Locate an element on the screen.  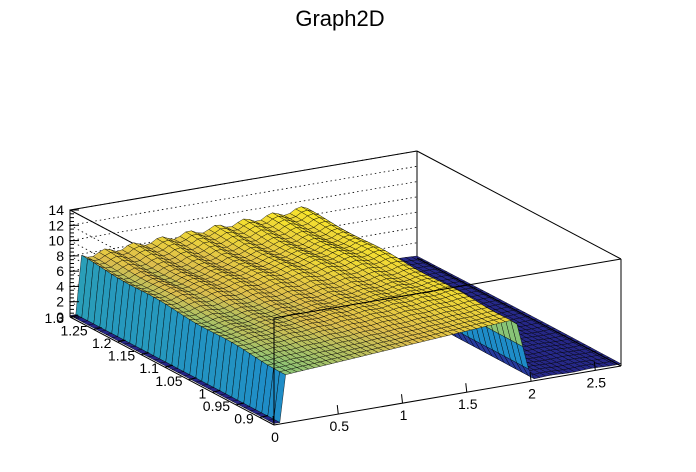
z-tick-label: 14 is located at coordinates (56, 210).